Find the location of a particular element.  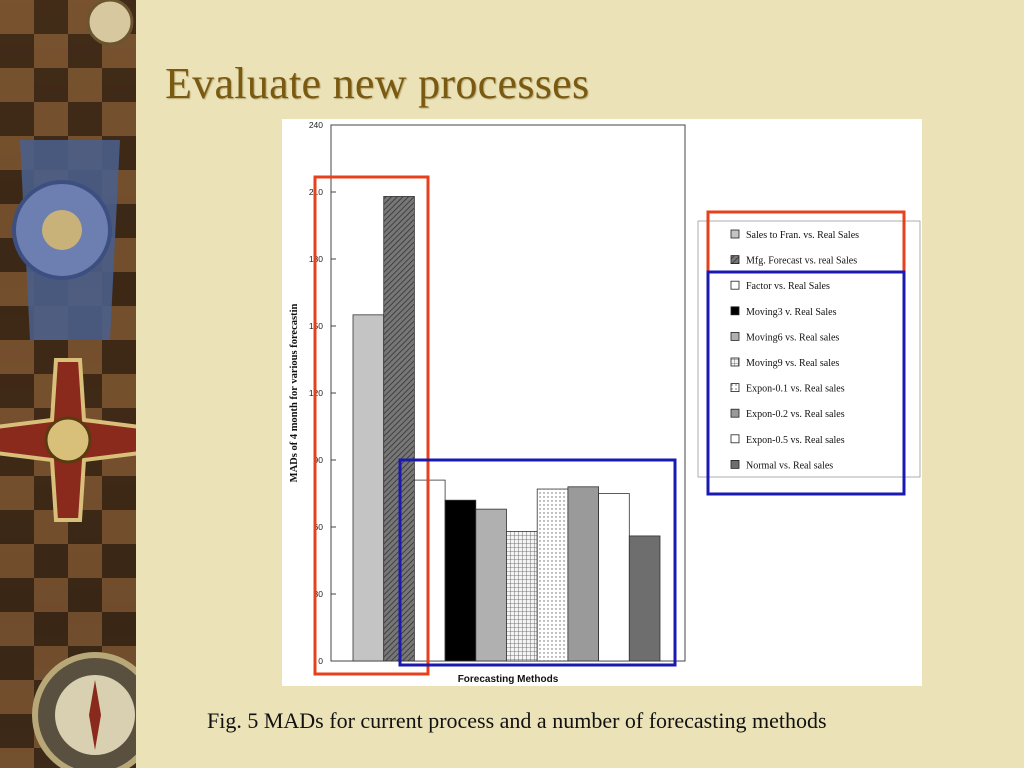

legend-label: Normal vs. Real sales is located at coordinates (789, 465).